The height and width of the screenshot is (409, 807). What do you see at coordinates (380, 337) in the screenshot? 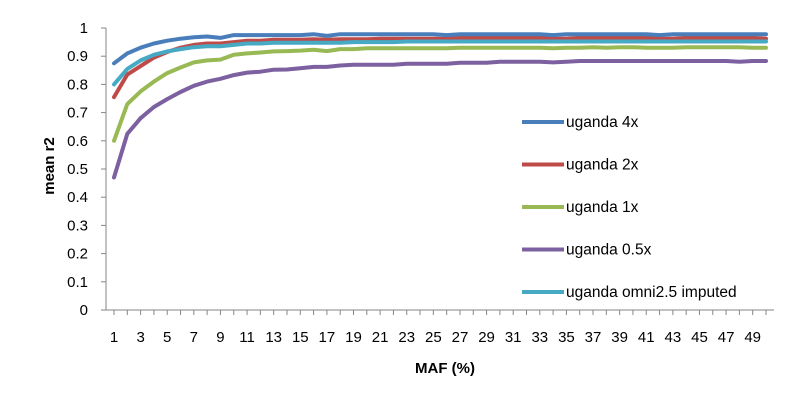
I see `x-tick-label: 21` at bounding box center [380, 337].